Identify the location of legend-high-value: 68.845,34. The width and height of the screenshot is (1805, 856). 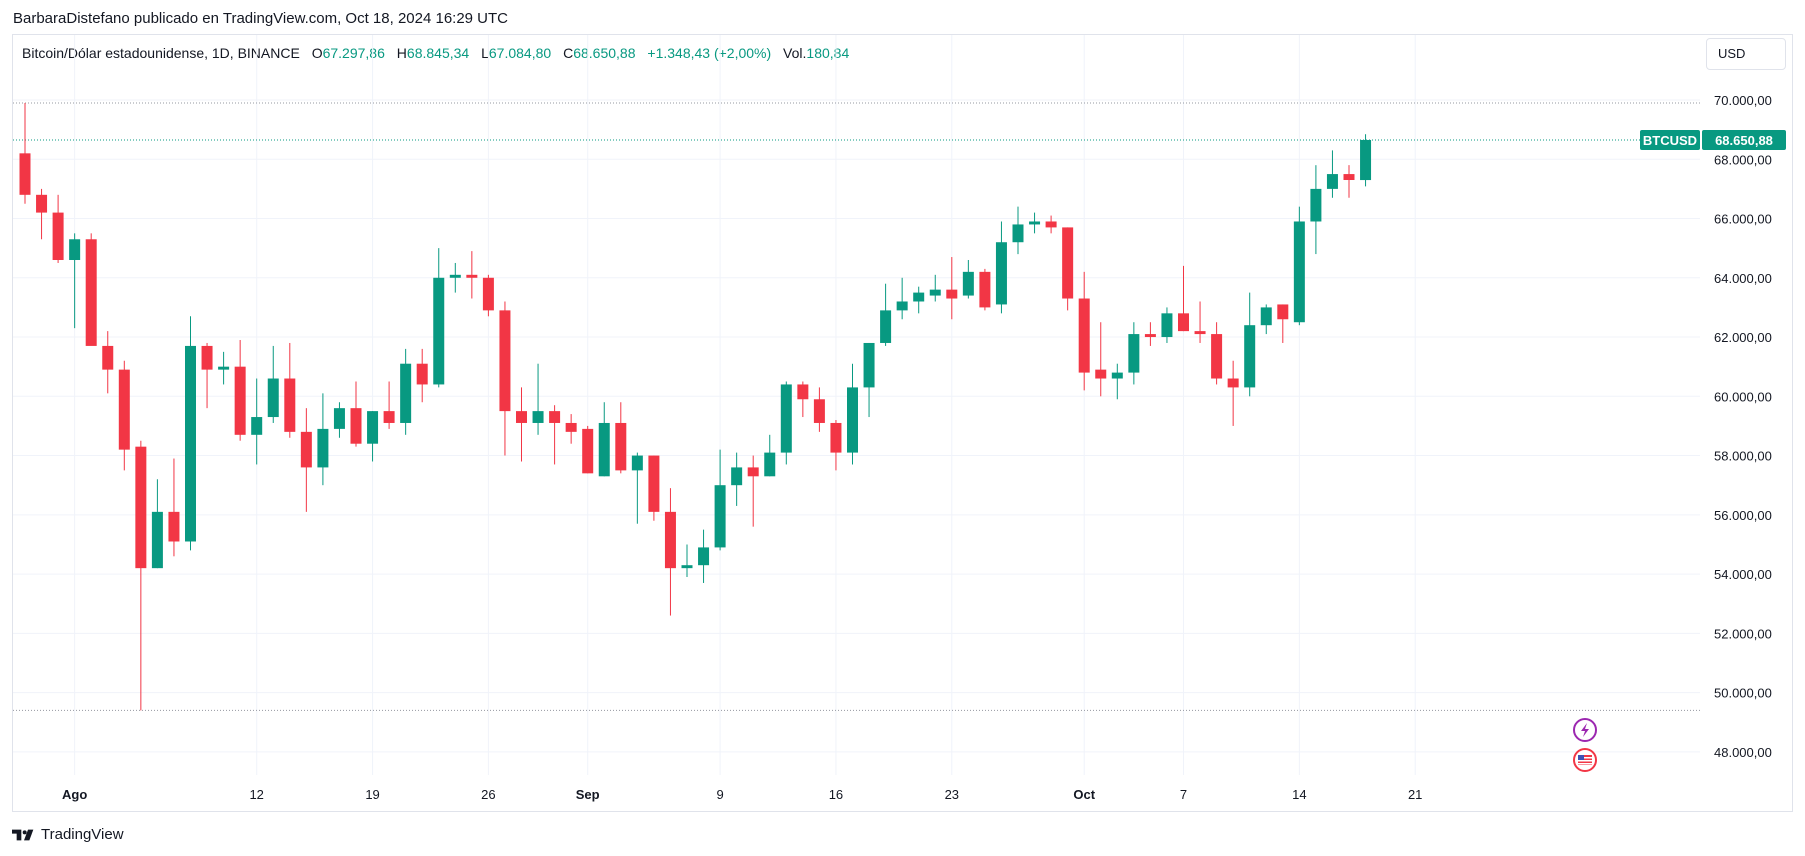
(438, 53).